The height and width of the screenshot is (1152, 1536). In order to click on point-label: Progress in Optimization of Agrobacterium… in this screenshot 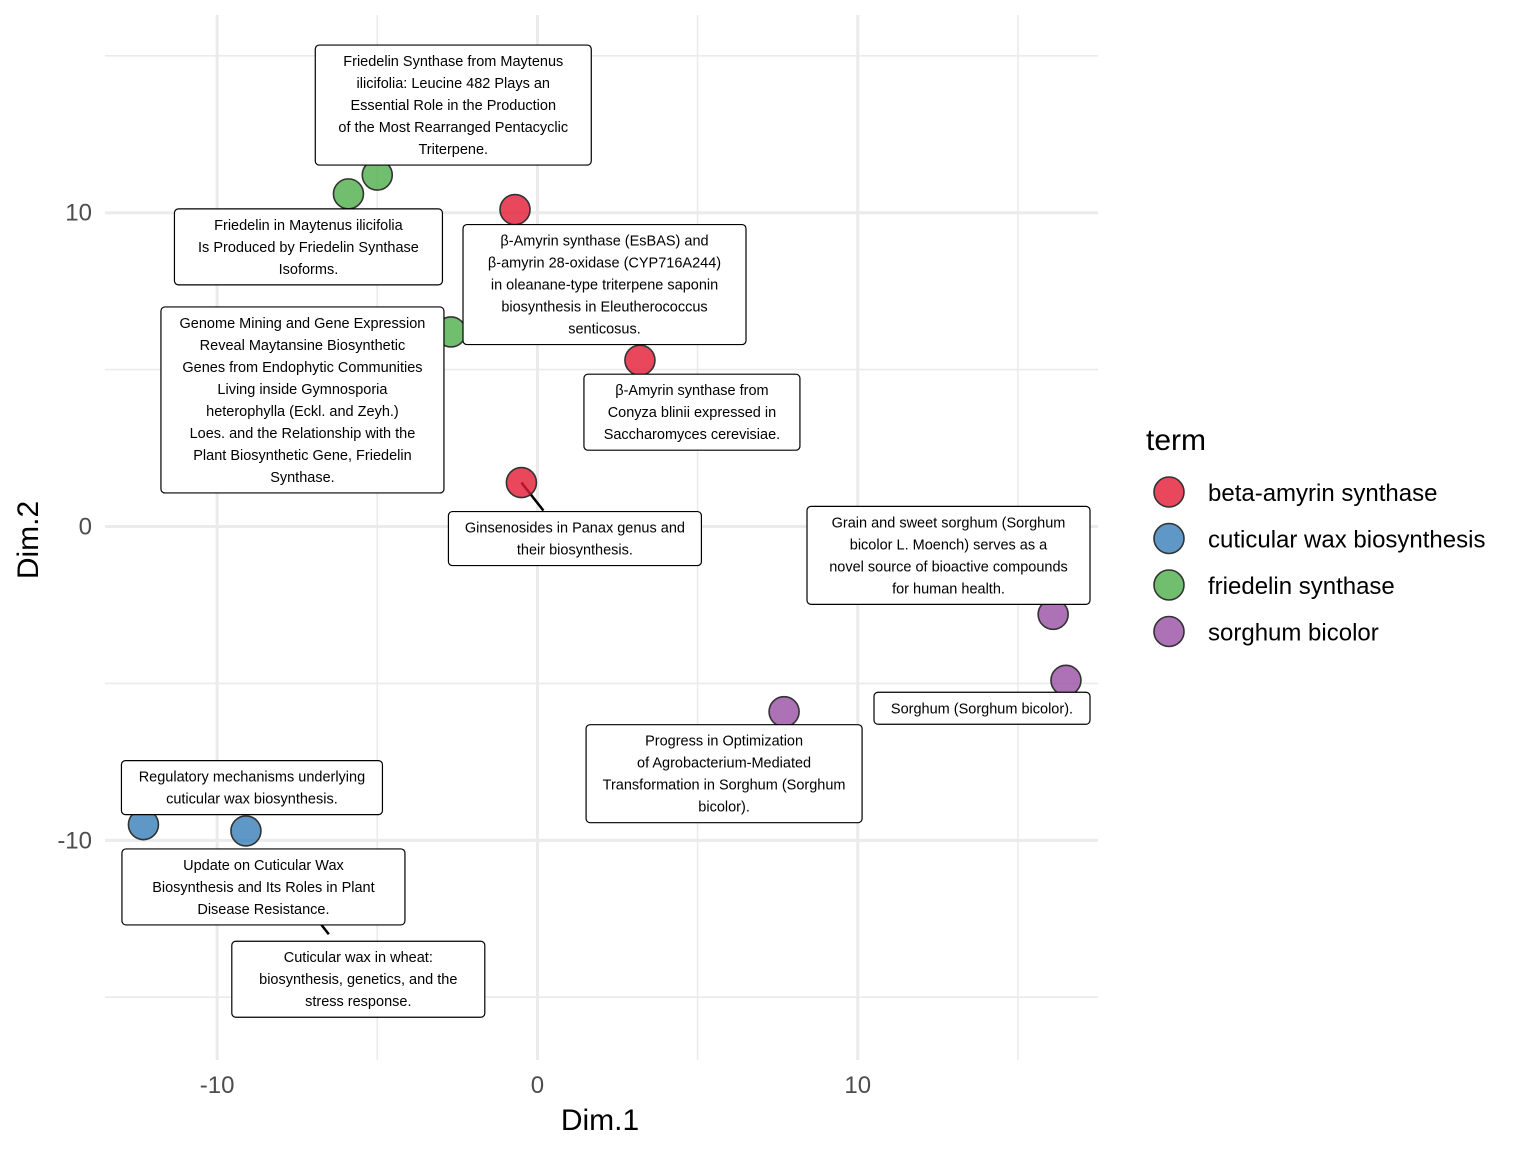, I will do `click(724, 774)`.